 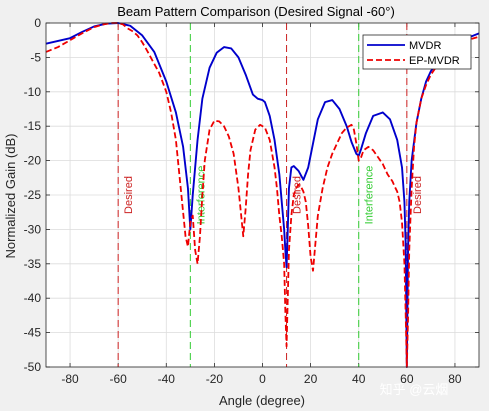 I want to click on x-tick-label: -40, so click(x=167, y=379).